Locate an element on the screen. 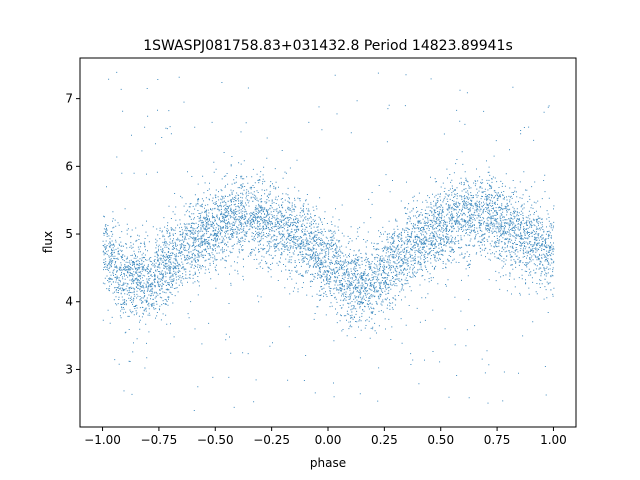  x-tick-label: 0.00 is located at coordinates (328, 440).